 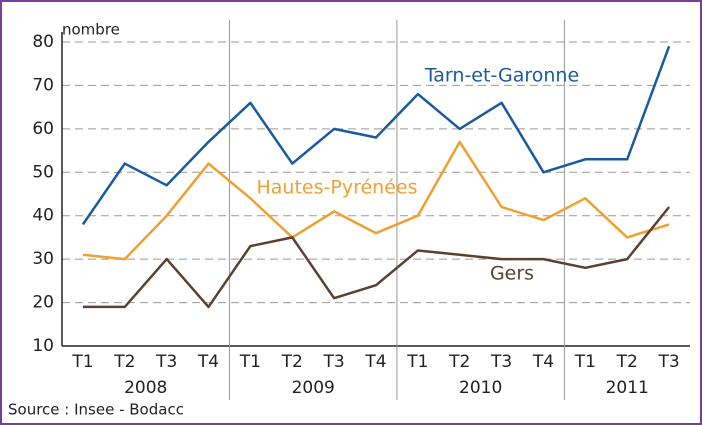 I want to click on y-tick-label: 80, so click(x=43, y=42).